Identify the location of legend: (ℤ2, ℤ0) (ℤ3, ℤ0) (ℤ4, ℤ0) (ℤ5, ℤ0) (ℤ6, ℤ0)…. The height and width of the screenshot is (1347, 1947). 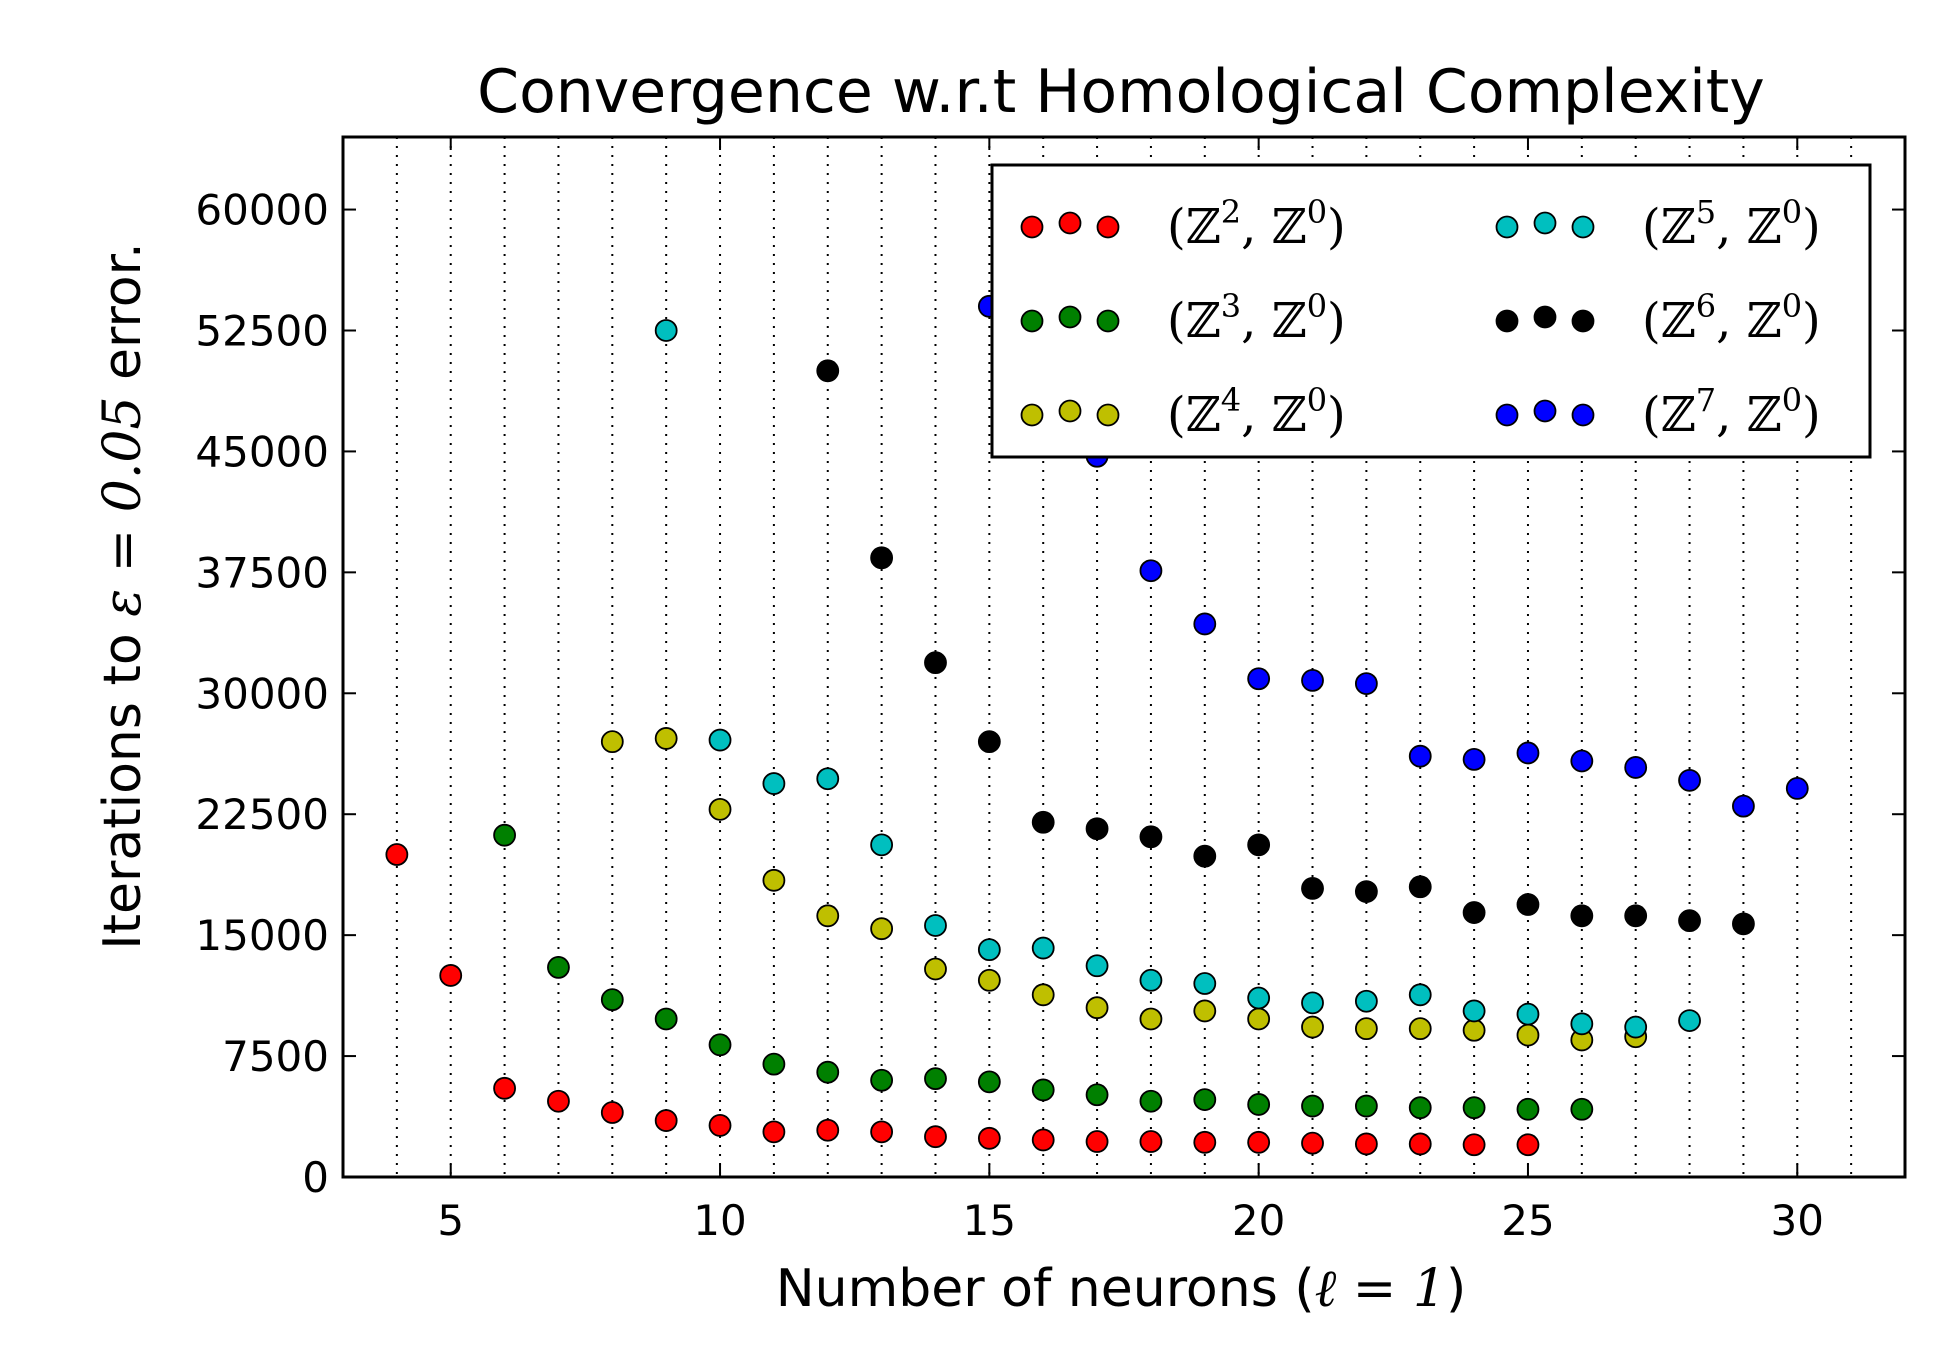
(1431, 311).